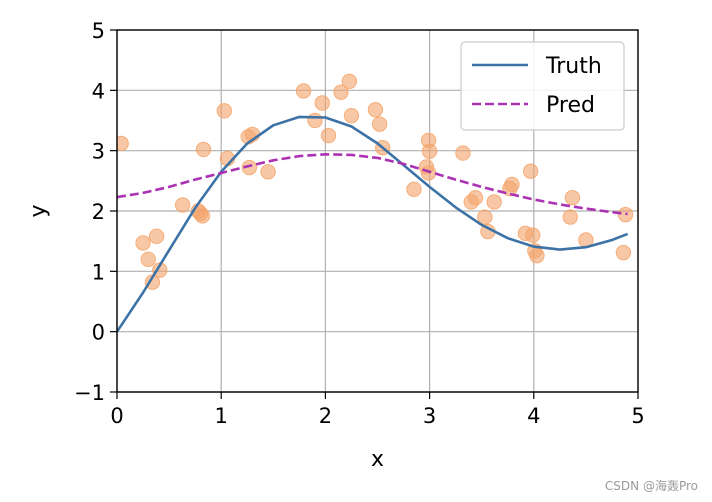 This screenshot has height=502, width=712. I want to click on watermark: CSDN @海轰Pro, so click(651, 486).